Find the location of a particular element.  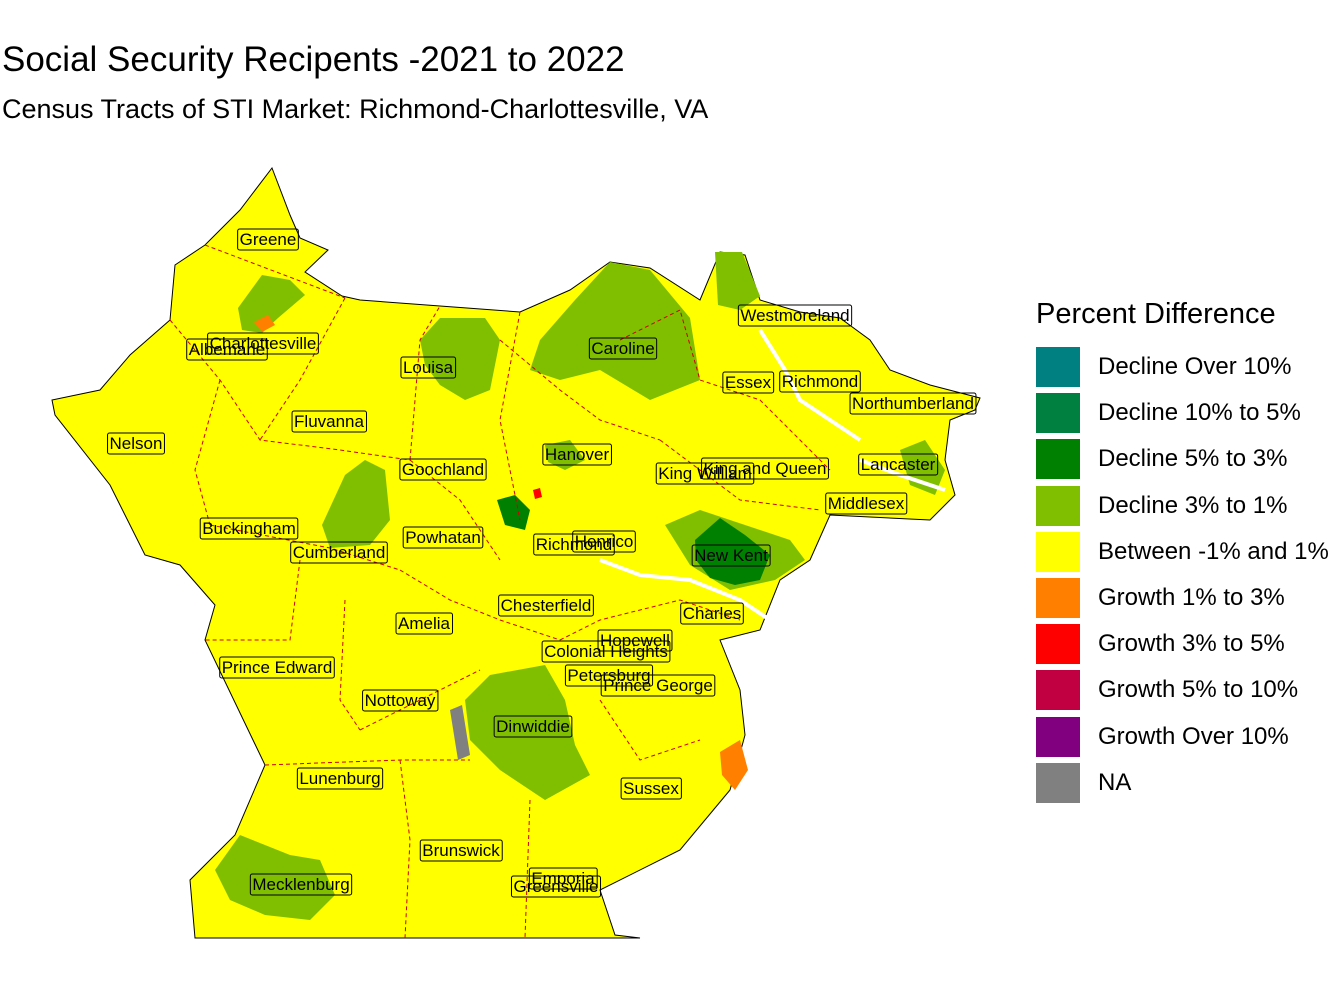

county-label: Northumberland is located at coordinates (913, 403).